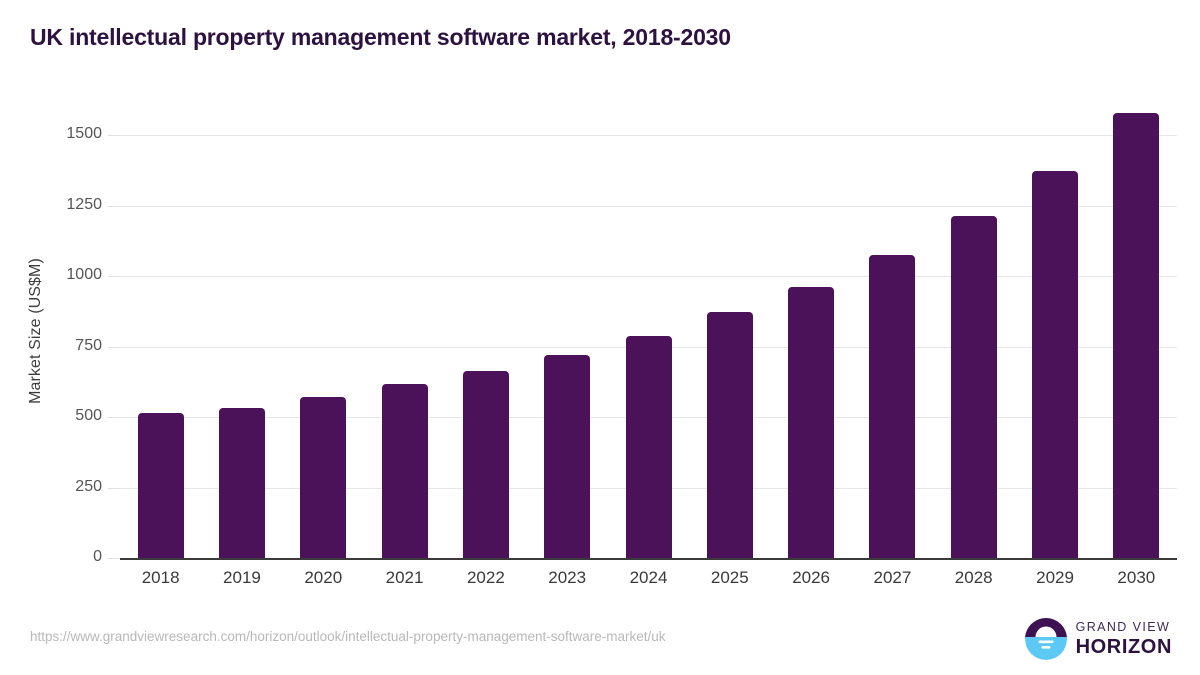  Describe the element at coordinates (567, 456) in the screenshot. I see `bar-2023` at that location.